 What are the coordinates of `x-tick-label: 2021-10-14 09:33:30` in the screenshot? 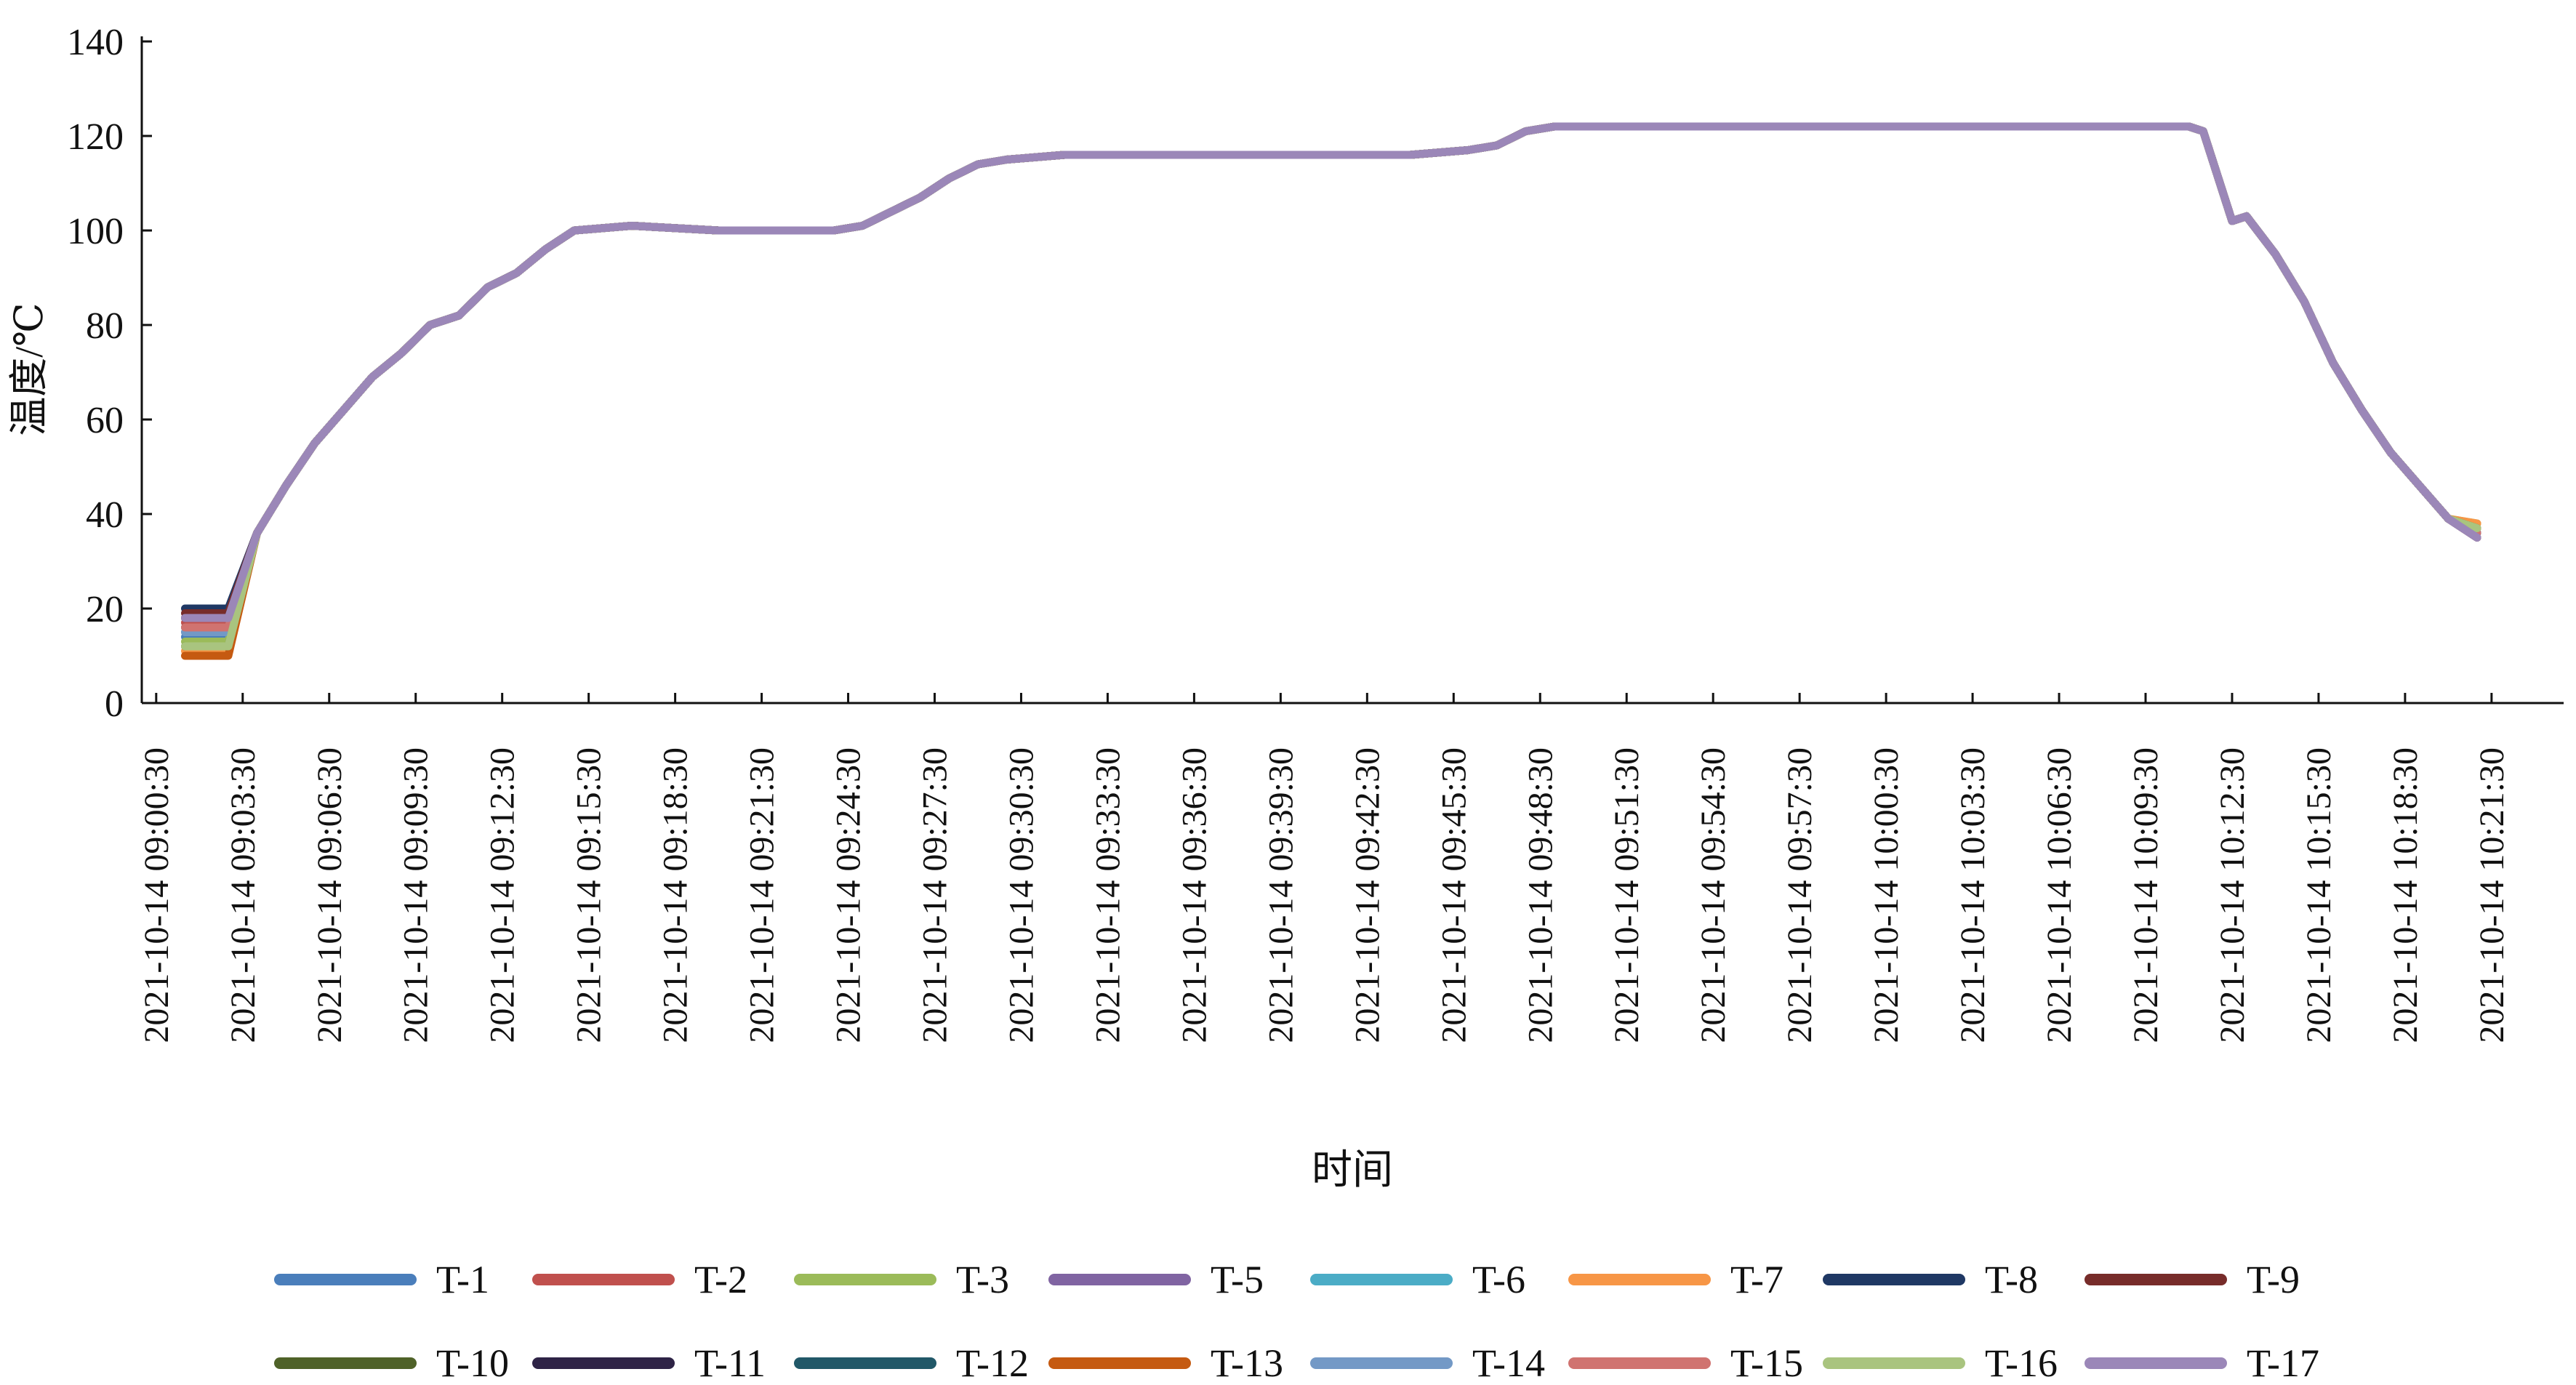 It's located at (1108, 895).